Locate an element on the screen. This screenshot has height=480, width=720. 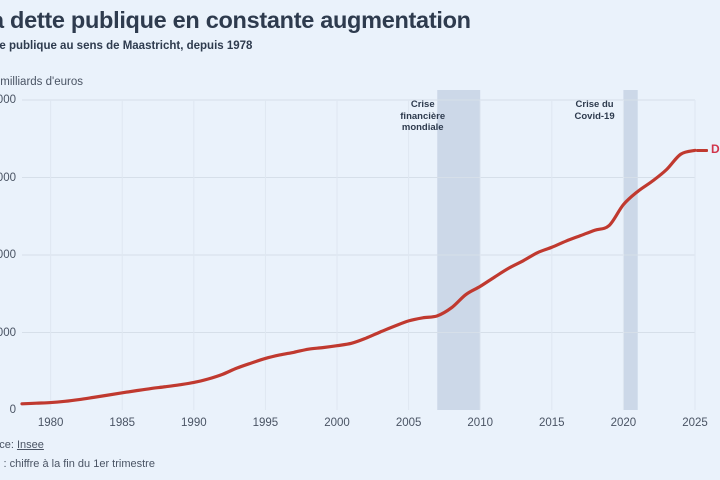
source-prefix: Source: is located at coordinates (7, 445).